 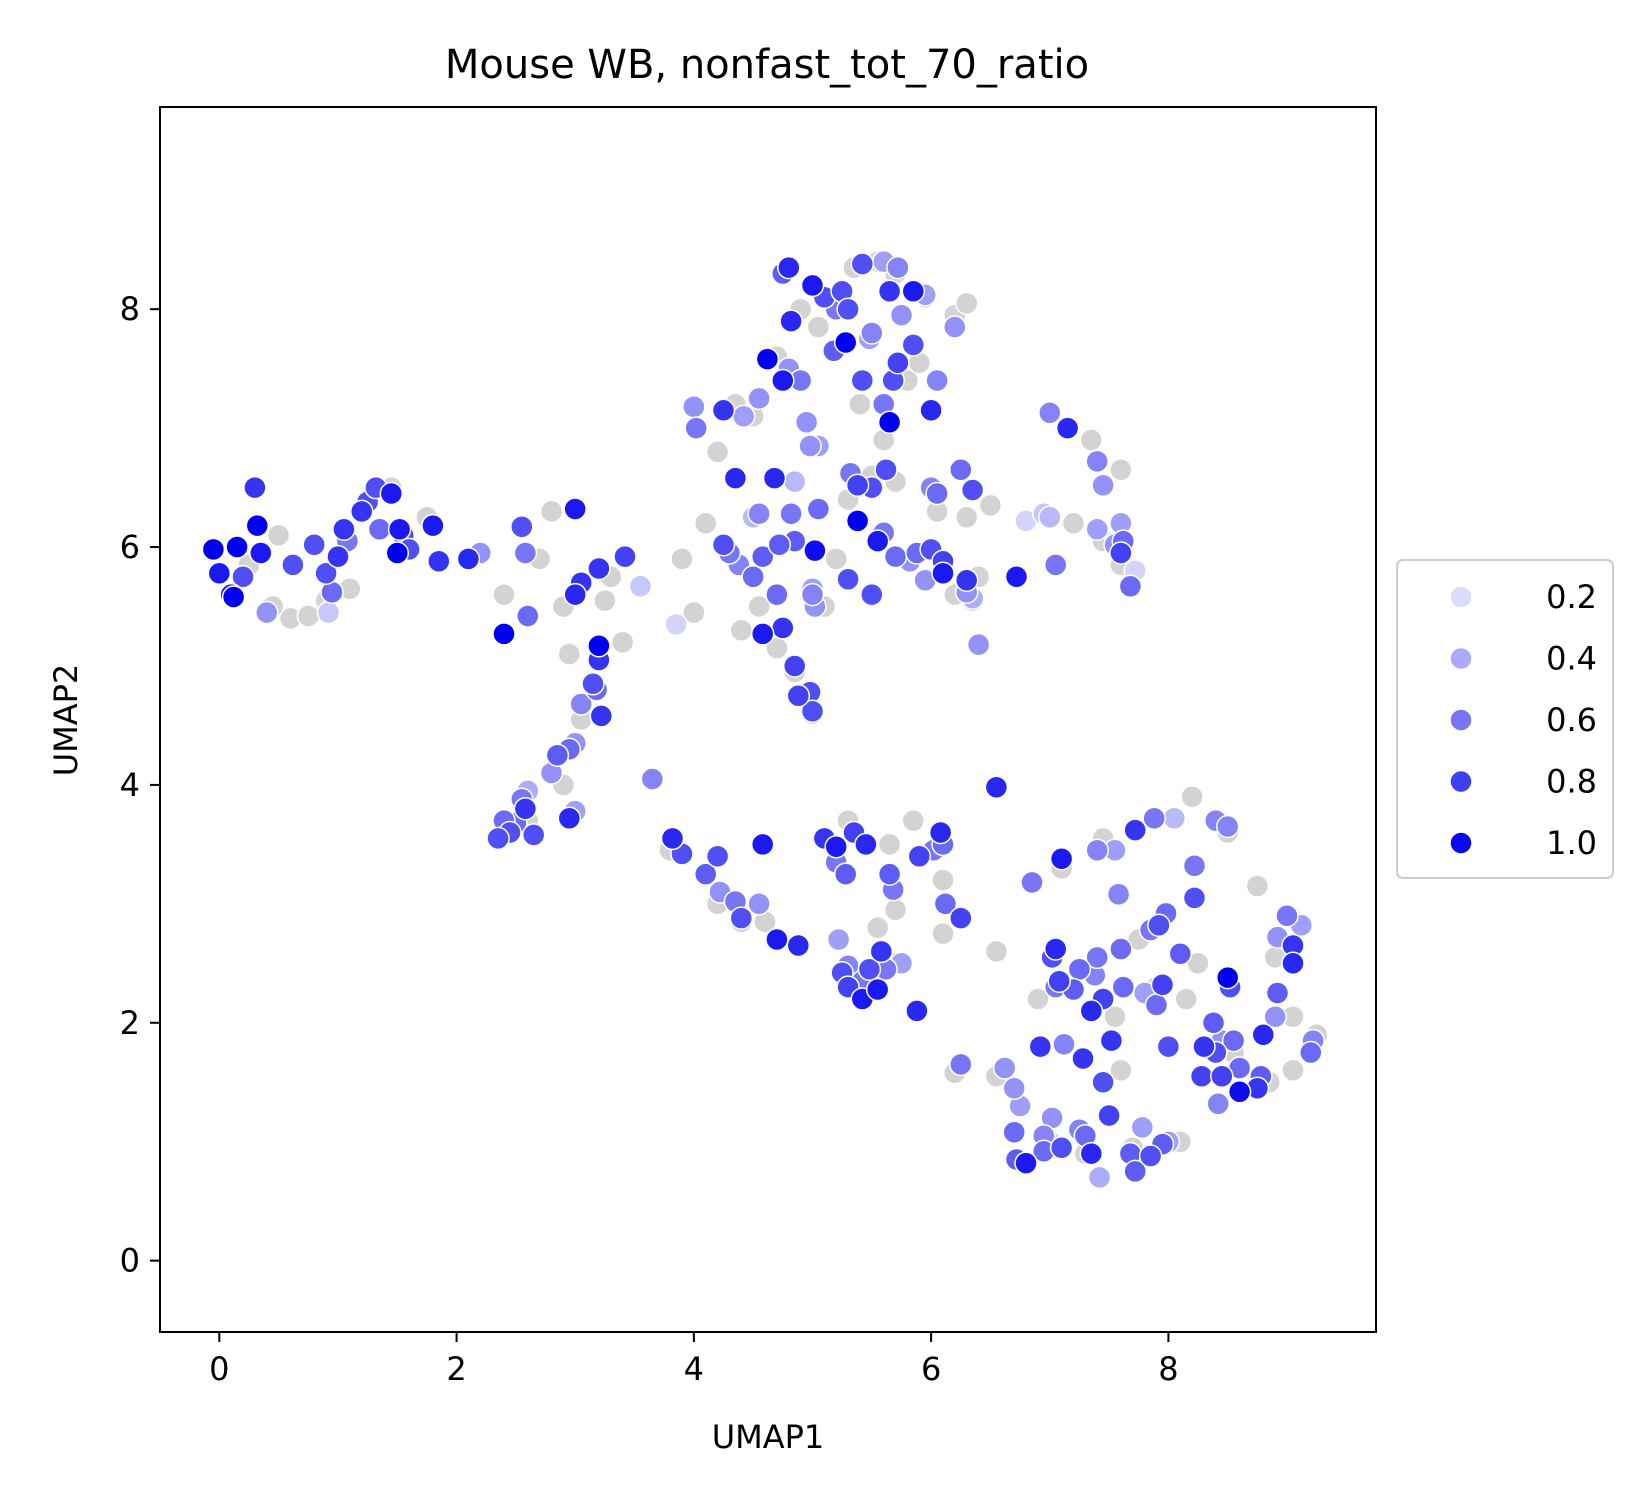 What do you see at coordinates (130, 1261) in the screenshot?
I see `y-tick-label: 0` at bounding box center [130, 1261].